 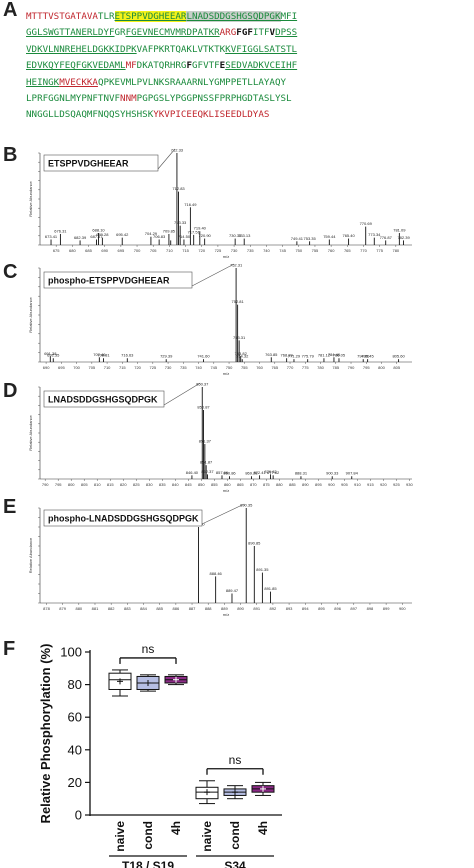 What do you see at coordinates (235, 760) in the screenshot?
I see `significance-label: ns` at bounding box center [235, 760].